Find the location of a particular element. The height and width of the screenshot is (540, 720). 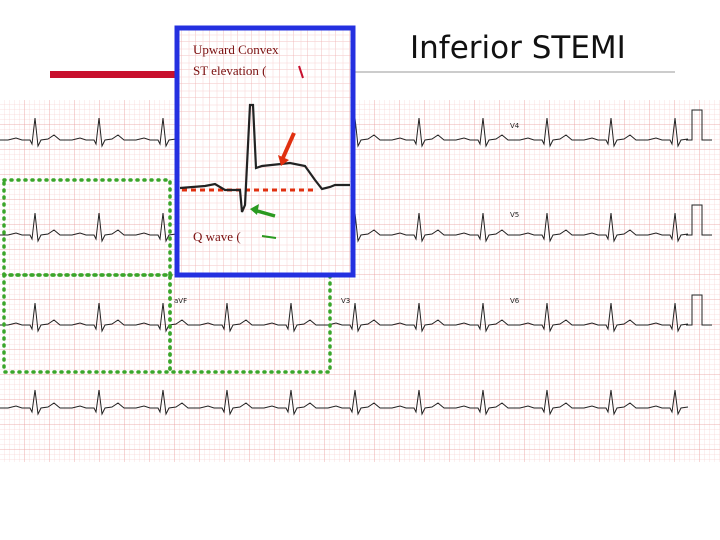

inset-ecg is located at coordinates (264, 158).